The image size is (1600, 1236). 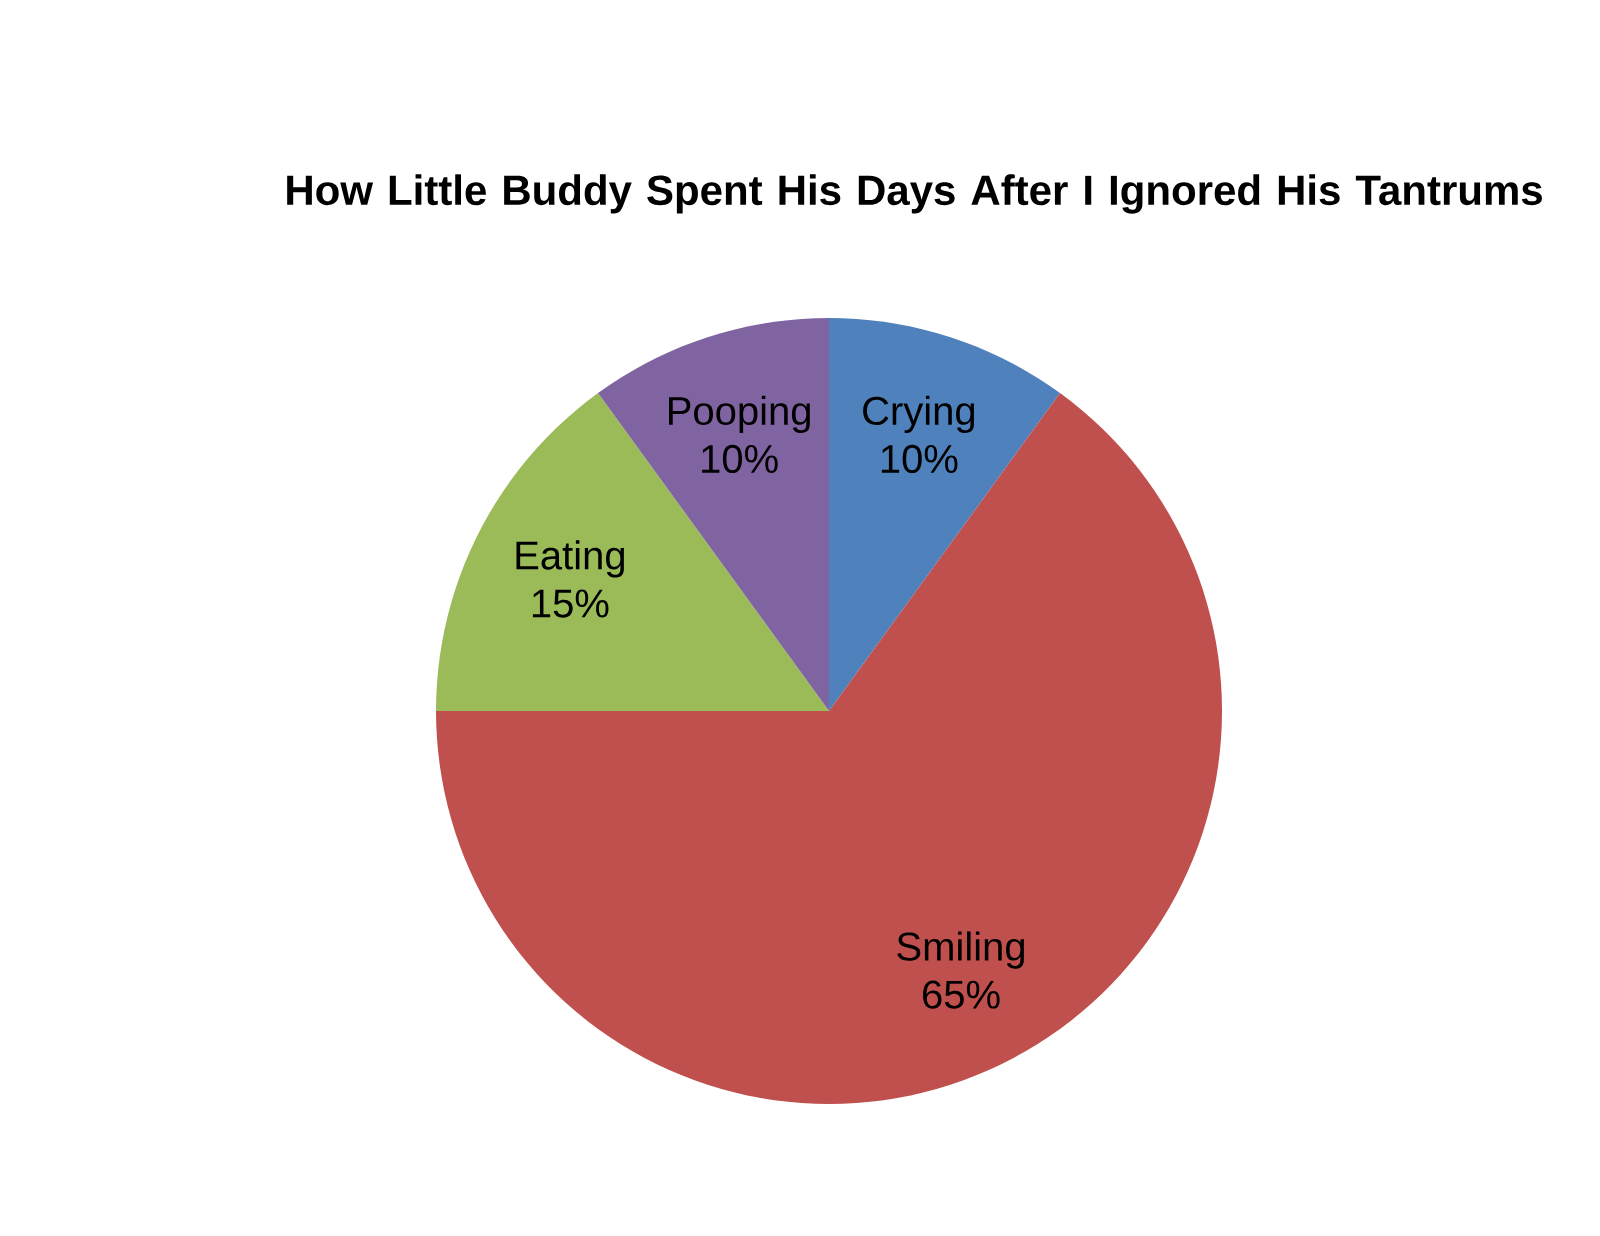 What do you see at coordinates (570, 559) in the screenshot?
I see `slice-label: Eating` at bounding box center [570, 559].